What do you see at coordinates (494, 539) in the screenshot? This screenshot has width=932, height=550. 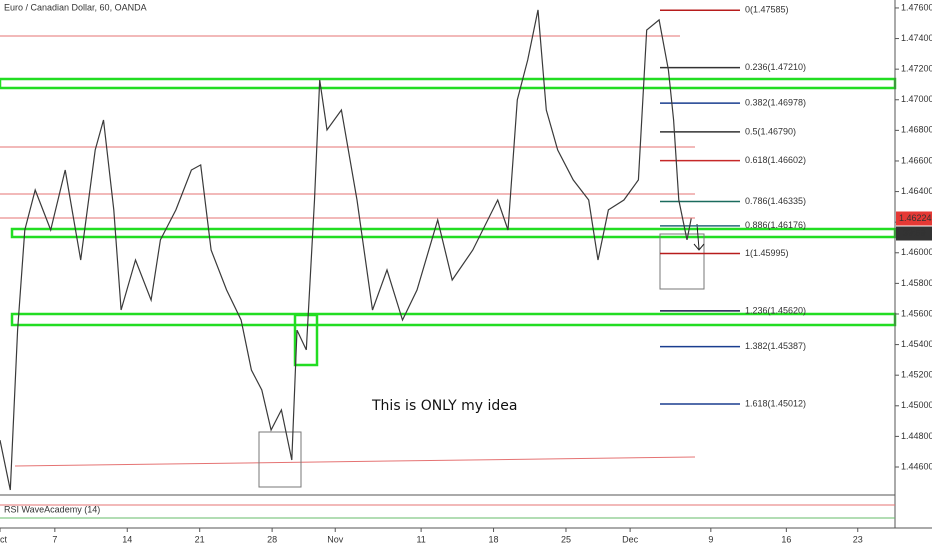 I see `x-tick-label: 18` at bounding box center [494, 539].